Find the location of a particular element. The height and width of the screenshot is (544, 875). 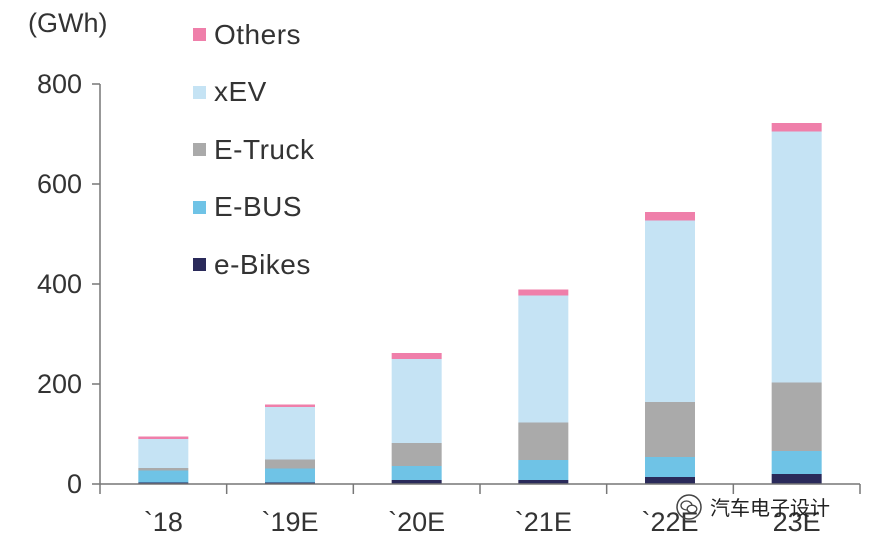

x-tick-label: `20E is located at coordinates (416, 522).